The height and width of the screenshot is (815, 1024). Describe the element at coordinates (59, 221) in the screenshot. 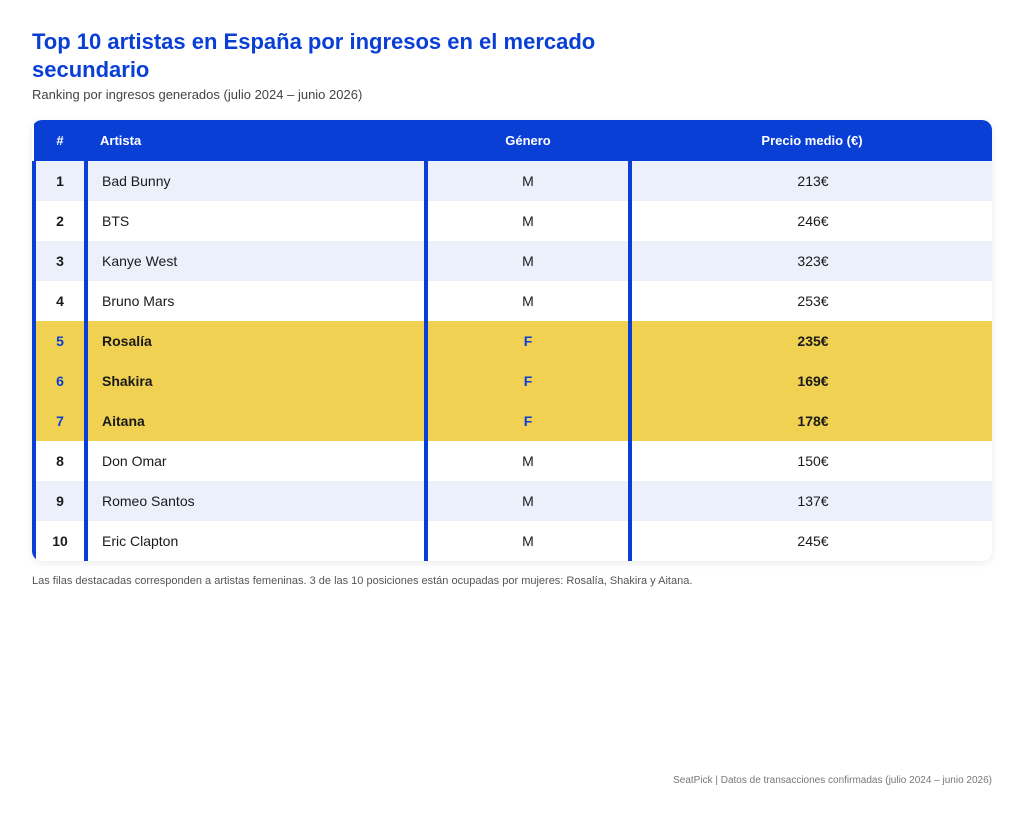

I see `rank-cell: 2` at that location.